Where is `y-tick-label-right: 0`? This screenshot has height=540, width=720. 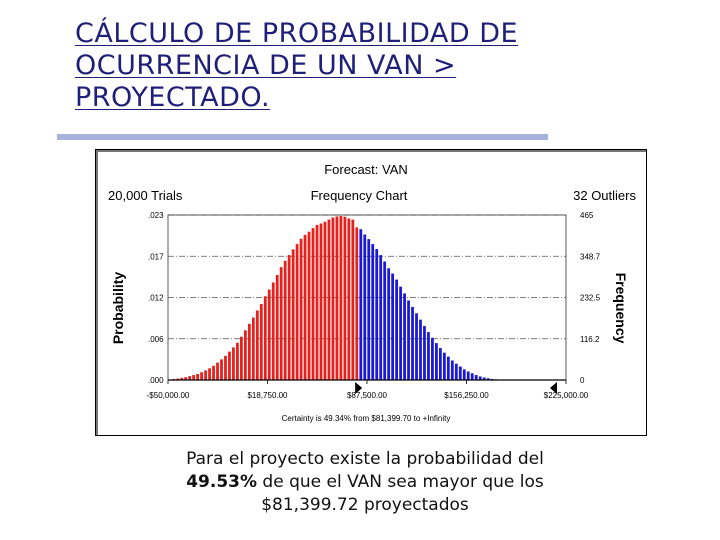
y-tick-label-right: 0 is located at coordinates (582, 380).